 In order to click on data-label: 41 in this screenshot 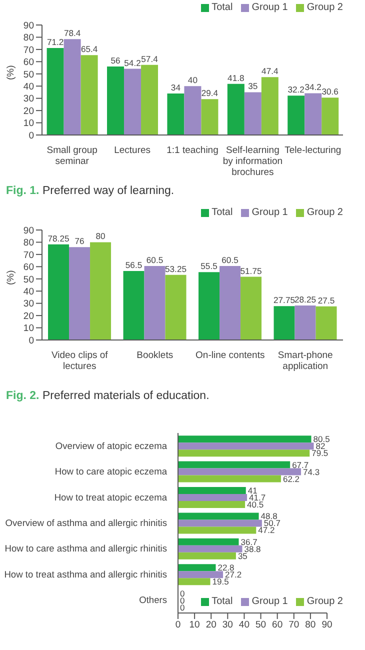, I will do `click(253, 491)`.